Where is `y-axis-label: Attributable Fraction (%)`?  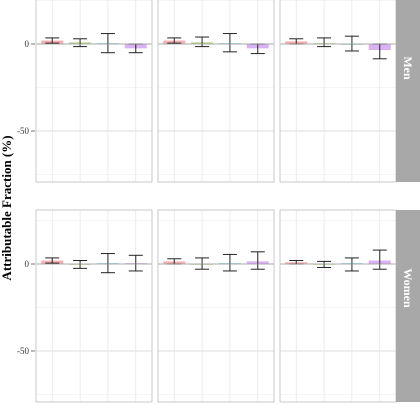
y-axis-label: Attributable Fraction (%) is located at coordinates (7, 207).